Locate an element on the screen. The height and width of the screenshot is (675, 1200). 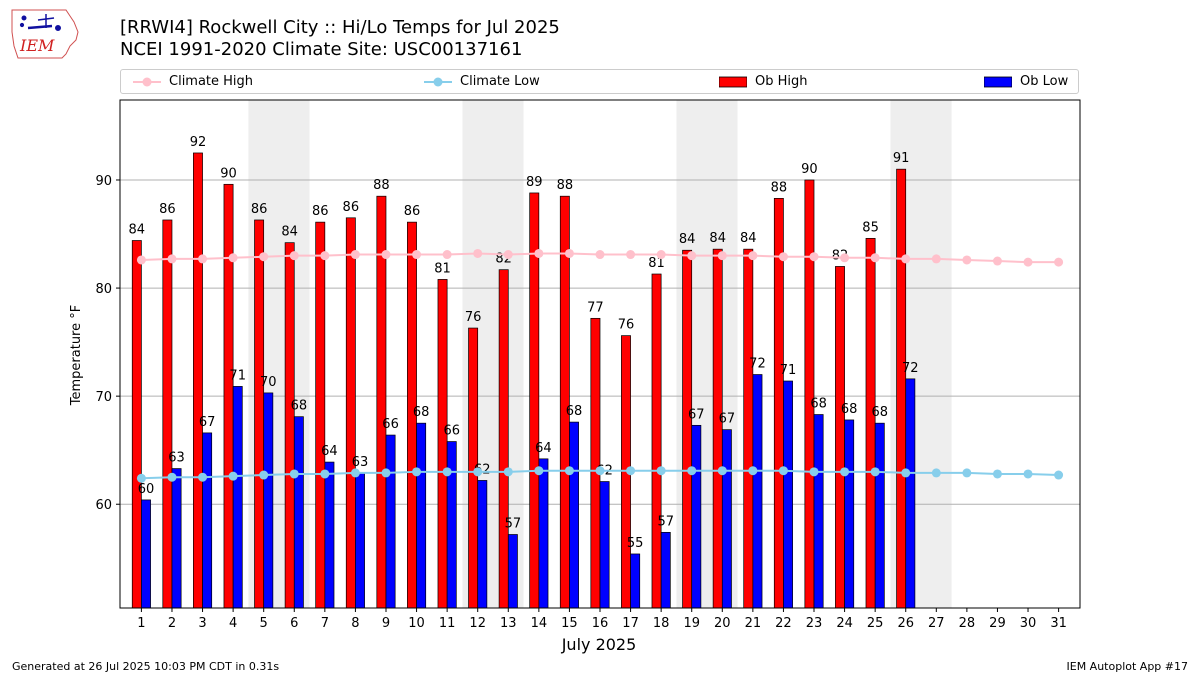
ob-low-label: 71 is located at coordinates (788, 370).